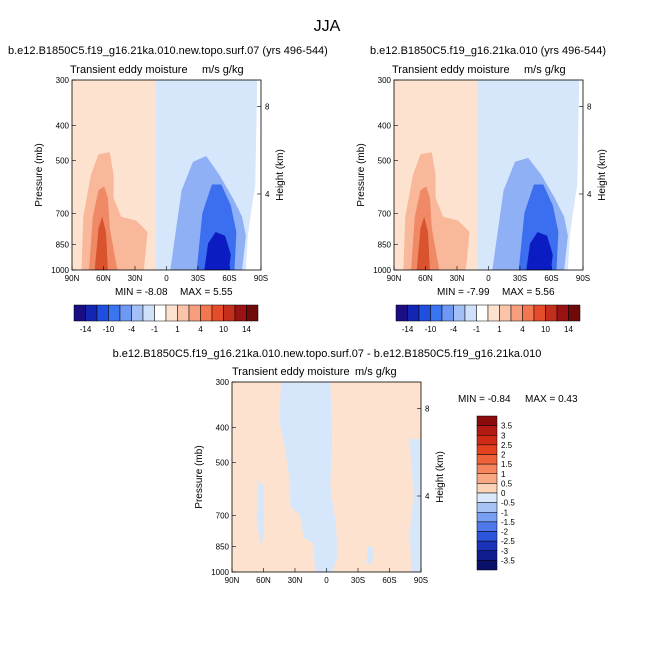 The height and width of the screenshot is (654, 654). What do you see at coordinates (291, 372) in the screenshot?
I see `panel-3-left-label: Transient eddy moisture` at bounding box center [291, 372].